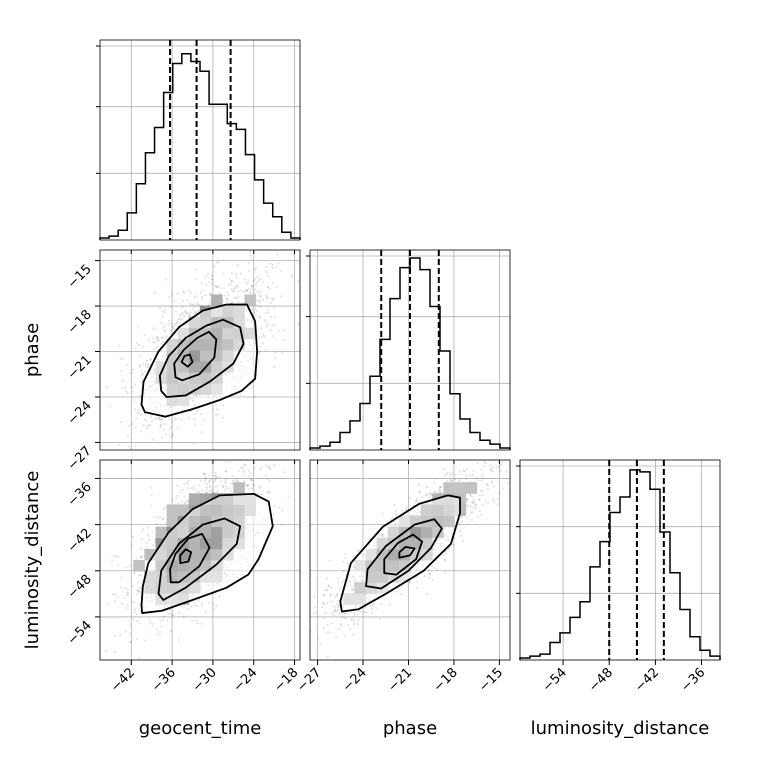 The width and height of the screenshot is (760, 760). Describe the element at coordinates (620, 564) in the screenshot. I see `histogram-luminosity-distance` at that location.